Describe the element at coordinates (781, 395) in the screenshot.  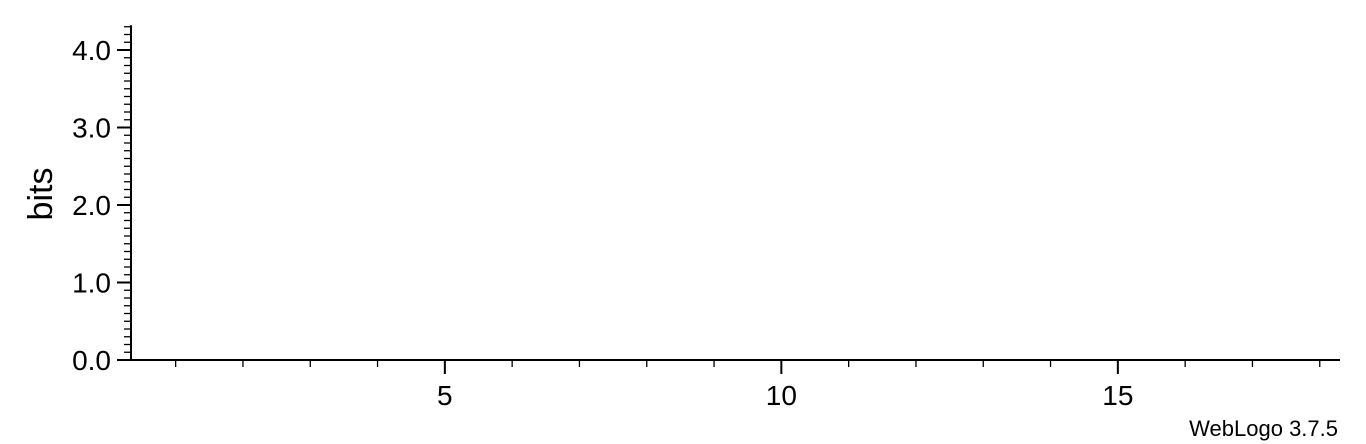
I see `x-tick-label: 10` at that location.